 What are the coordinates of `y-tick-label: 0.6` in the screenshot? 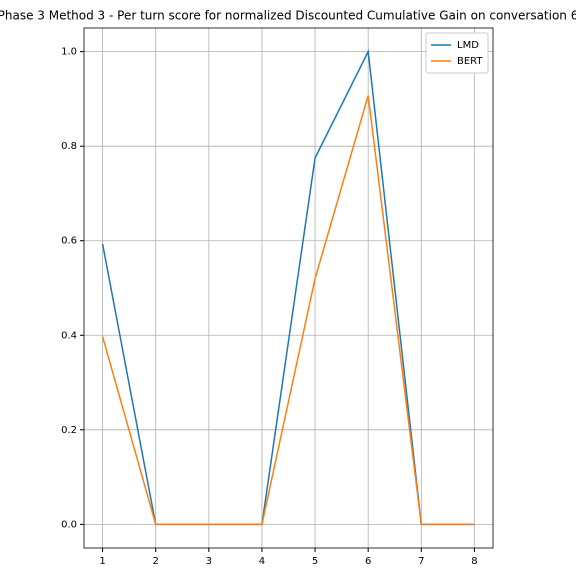 It's located at (69, 241).